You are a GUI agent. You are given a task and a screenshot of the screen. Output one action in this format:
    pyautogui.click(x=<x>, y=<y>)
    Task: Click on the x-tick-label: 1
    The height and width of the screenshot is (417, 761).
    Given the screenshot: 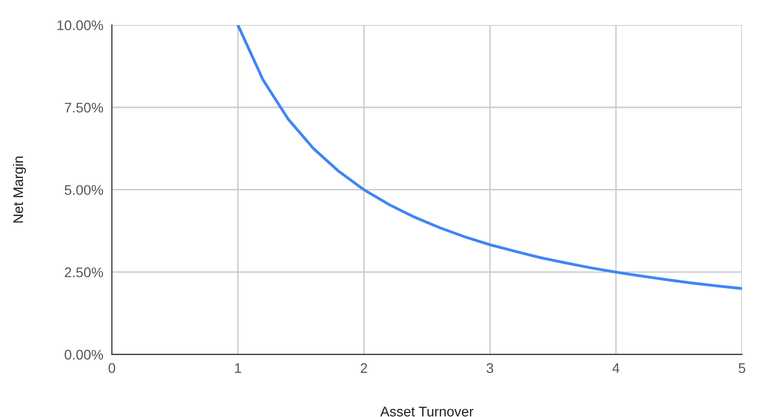 What is the action you would take?
    pyautogui.click(x=238, y=368)
    